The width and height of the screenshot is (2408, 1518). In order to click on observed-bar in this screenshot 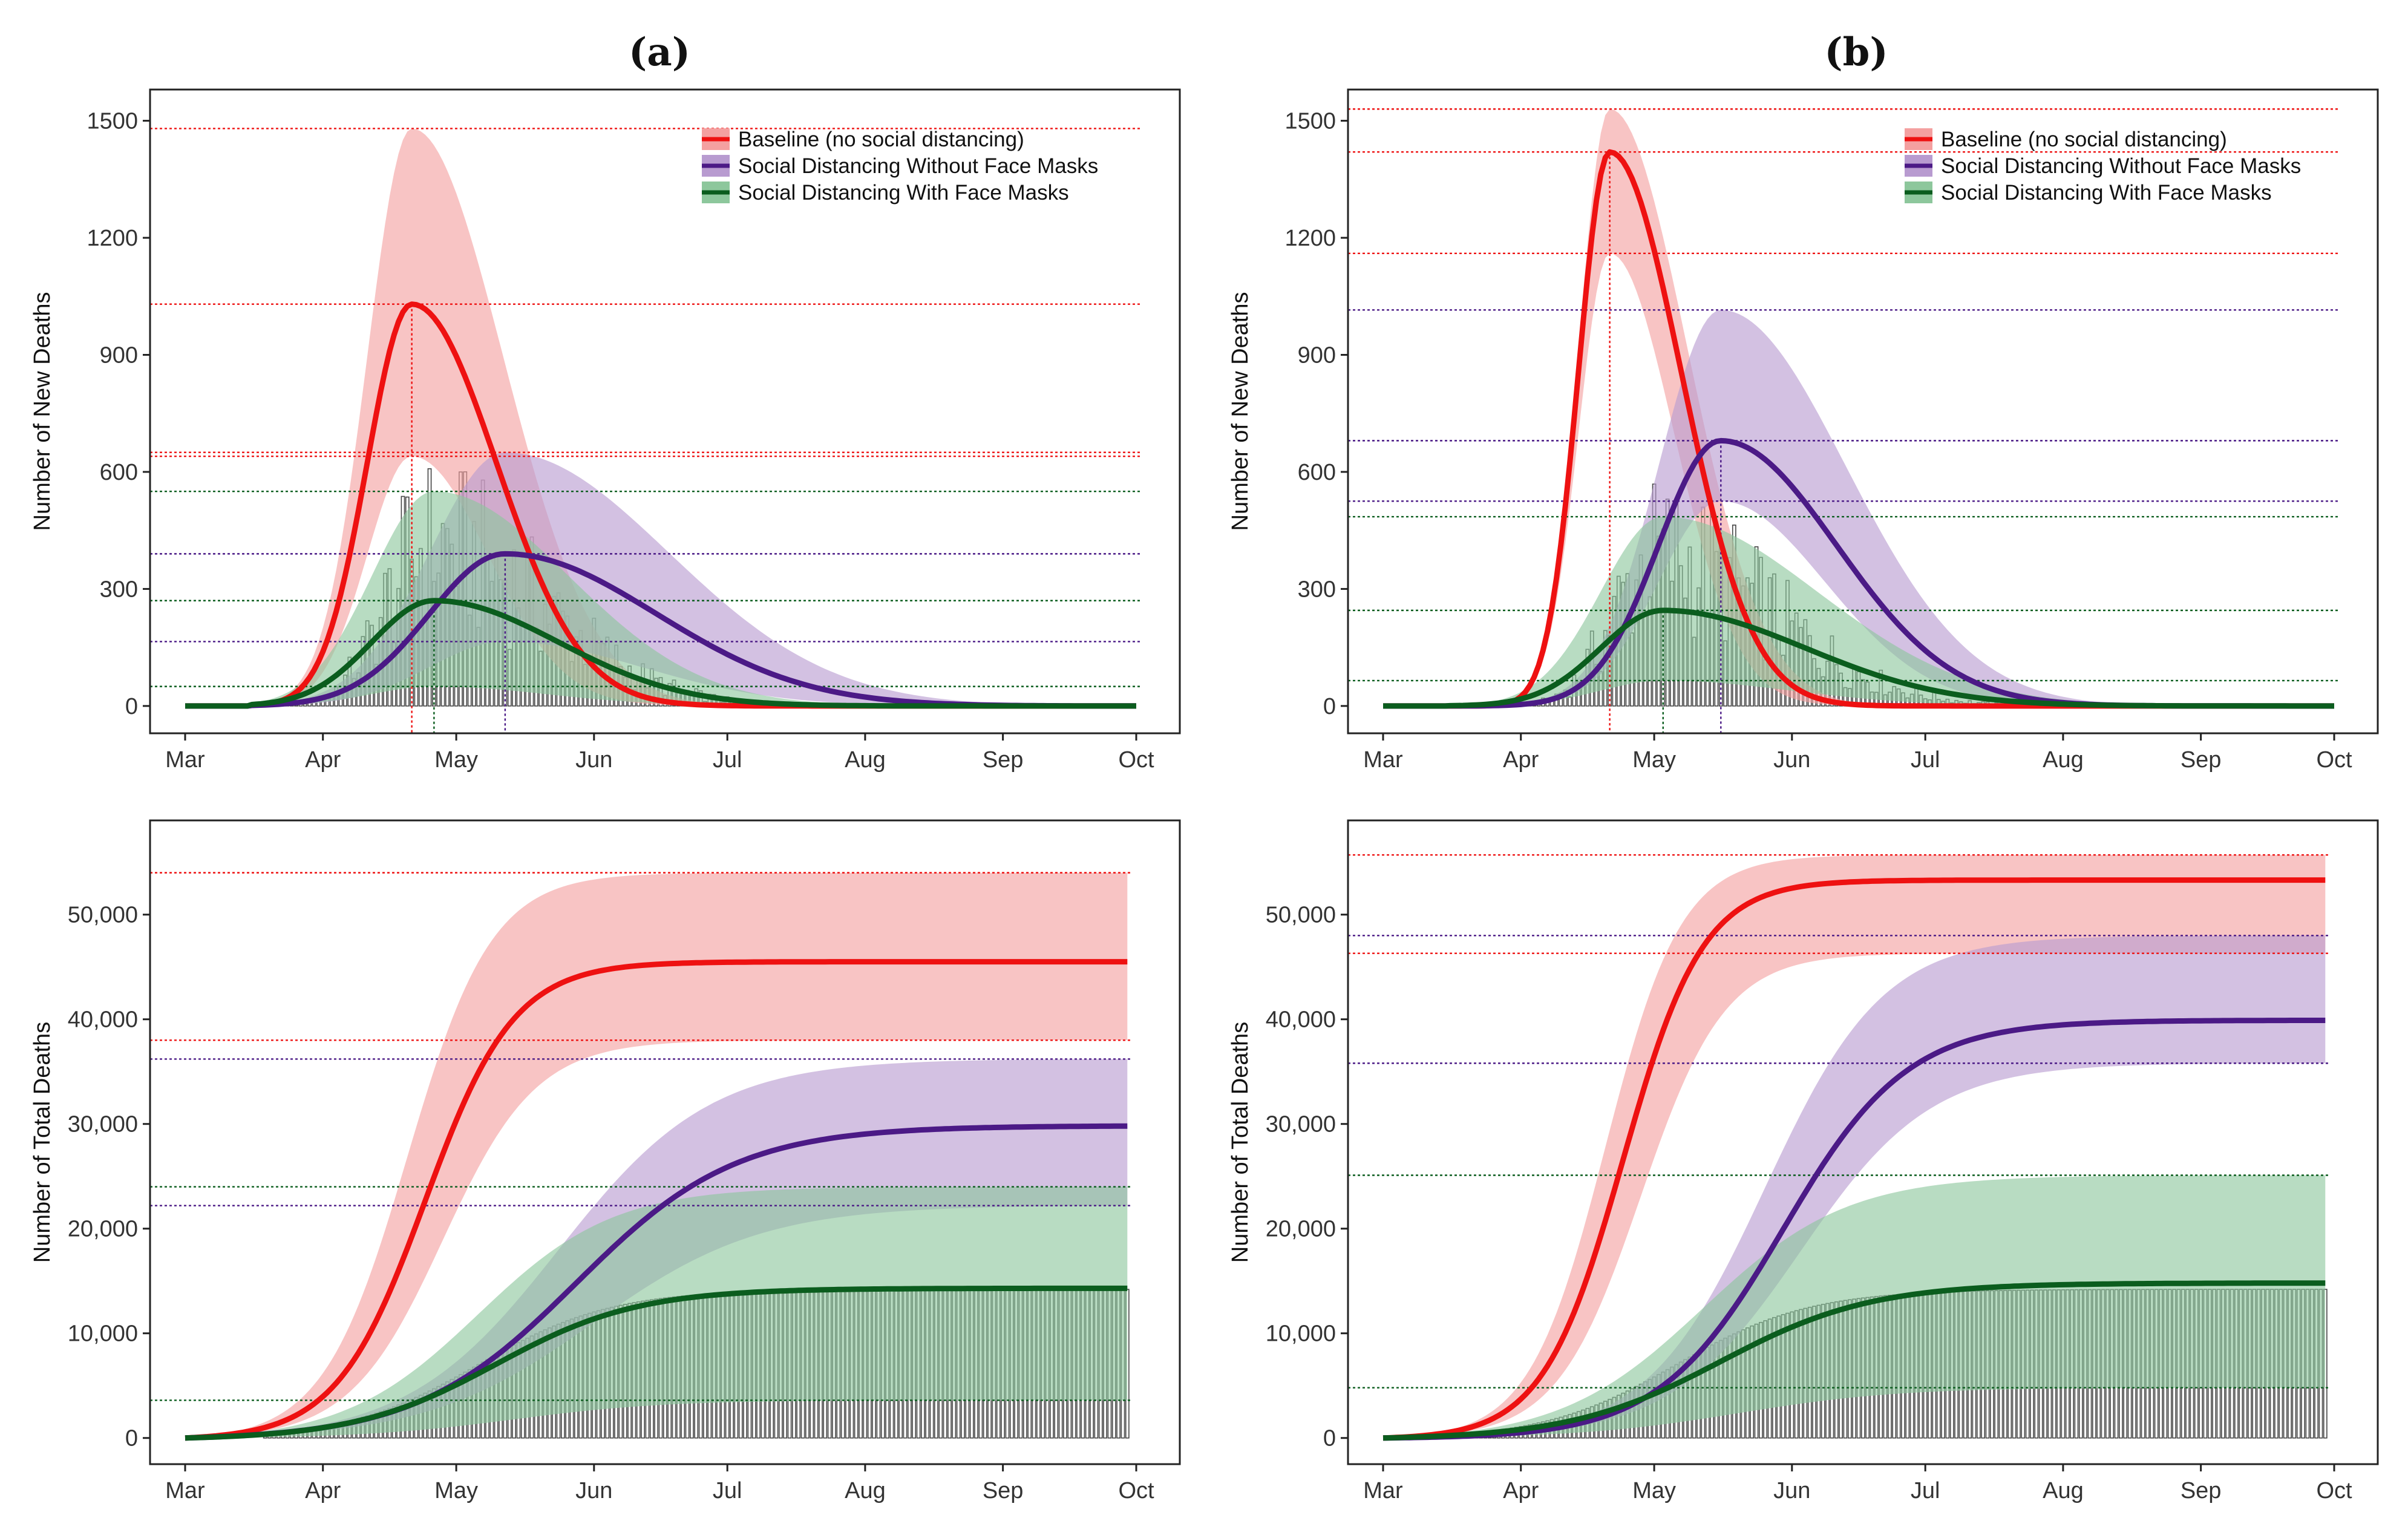, I will do `click(1570, 701)`.